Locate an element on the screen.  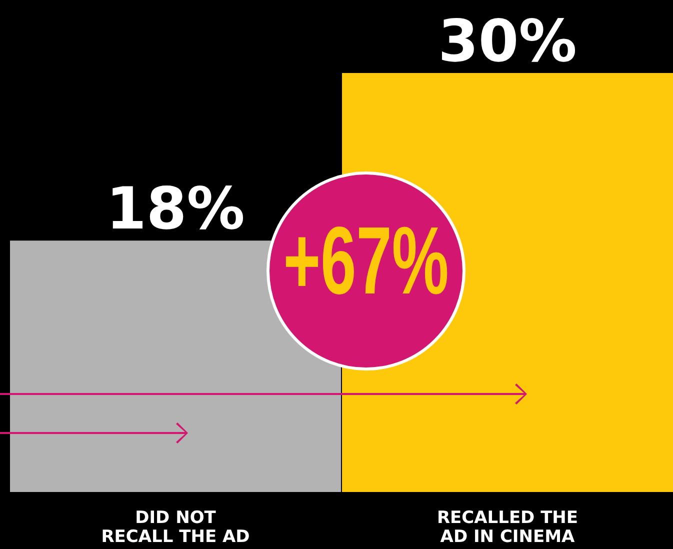
data-label: 30% is located at coordinates (507, 41).